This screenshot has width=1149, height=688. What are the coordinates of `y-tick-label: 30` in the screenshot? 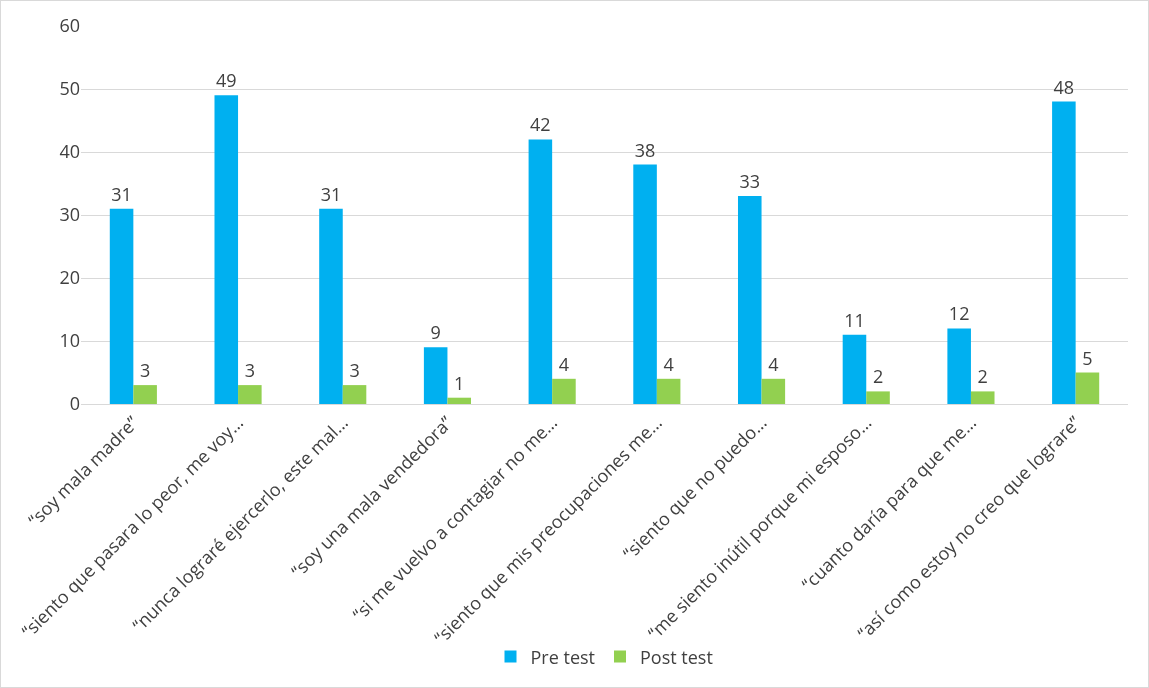 It's located at (69, 214).